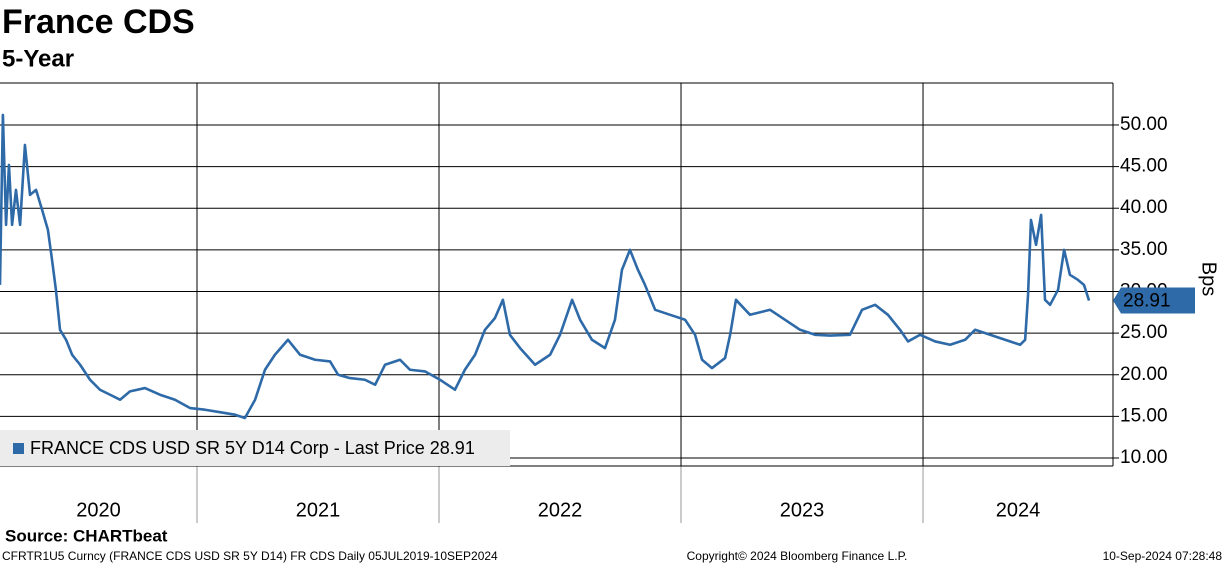 Image resolution: width=1224 pixels, height=566 pixels. I want to click on last-price-label: 28.91, so click(1147, 301).